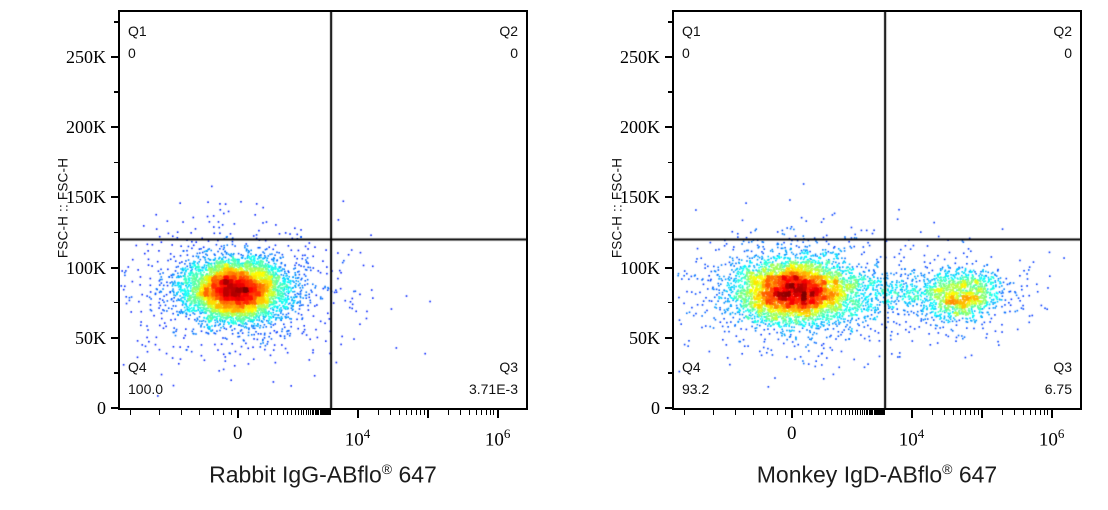 Image resolution: width=1108 pixels, height=510 pixels. I want to click on quadrant-q4-stat: Q4 93.2, so click(695, 378).